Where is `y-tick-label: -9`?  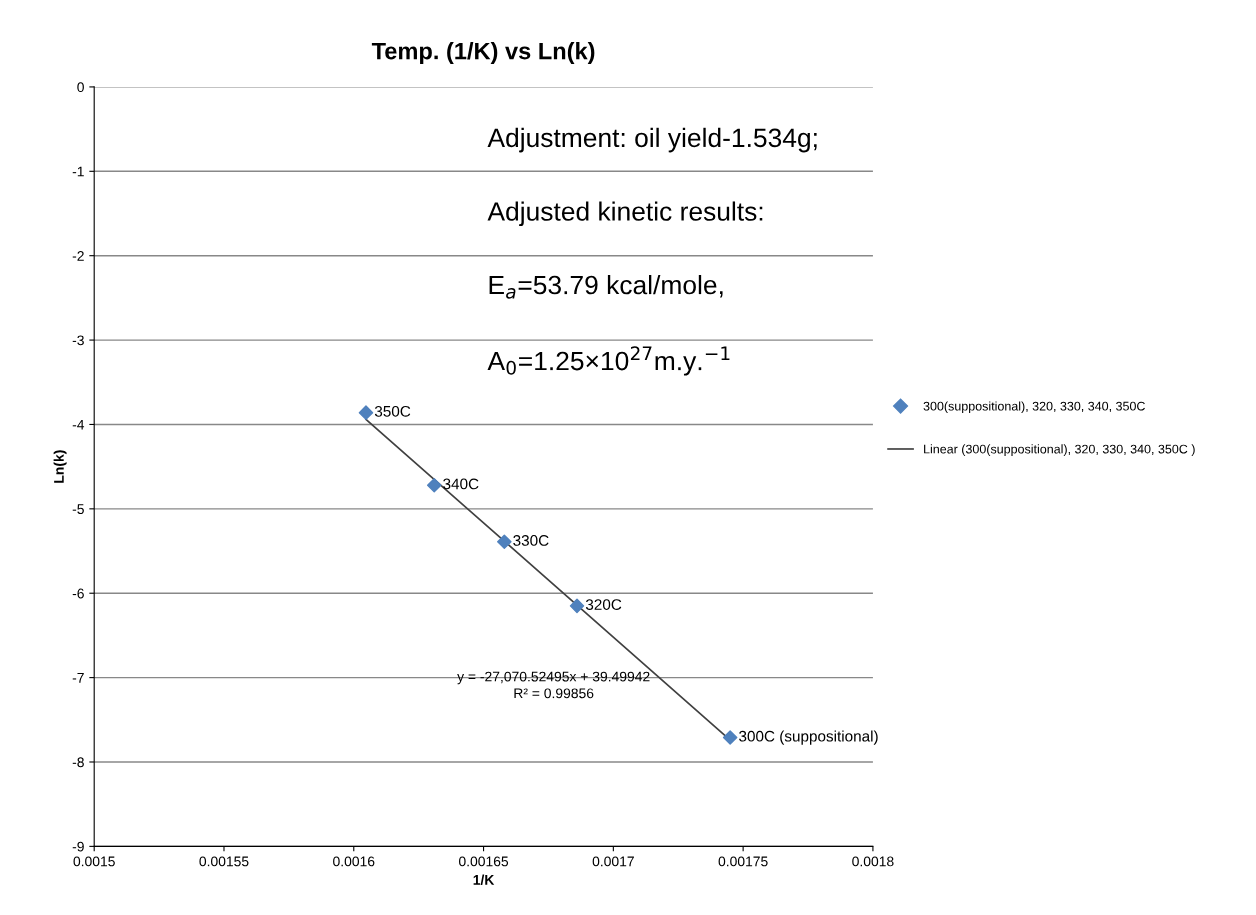
y-tick-label: -9 is located at coordinates (78, 846).